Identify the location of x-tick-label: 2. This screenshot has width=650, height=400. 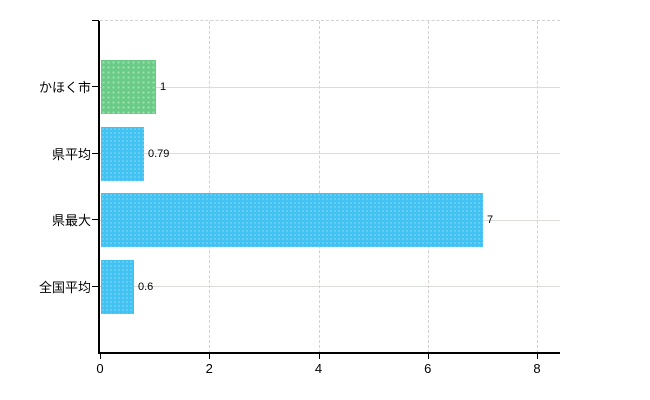
(209, 368).